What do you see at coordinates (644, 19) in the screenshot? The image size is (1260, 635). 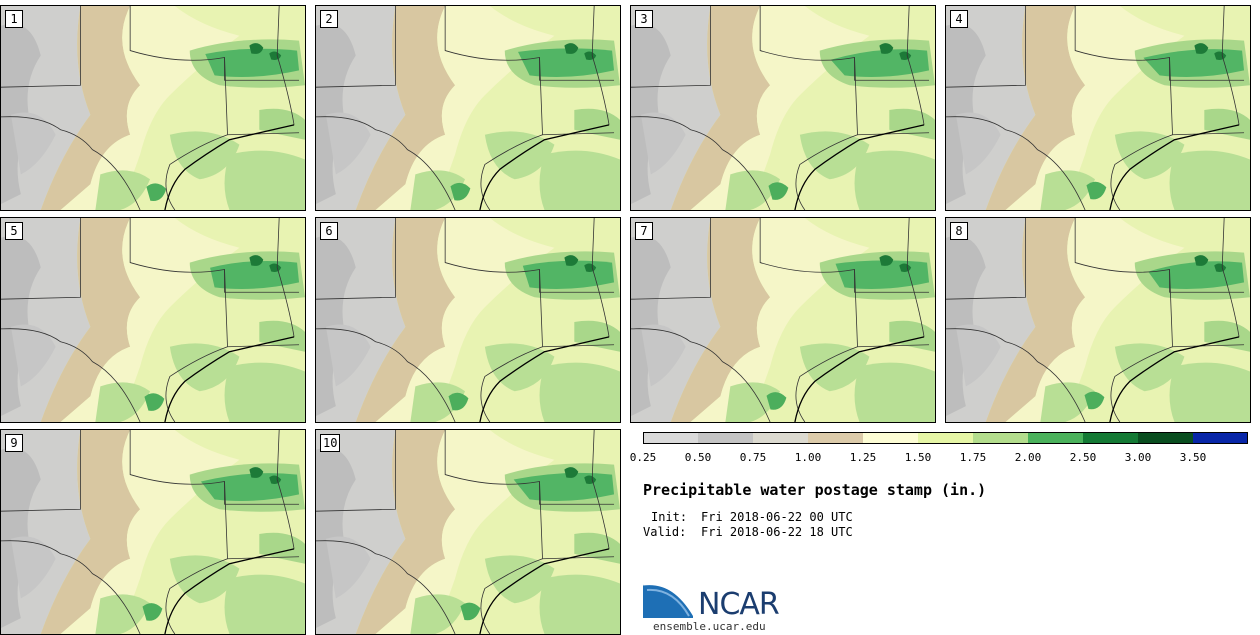 I see `member-label: 3` at bounding box center [644, 19].